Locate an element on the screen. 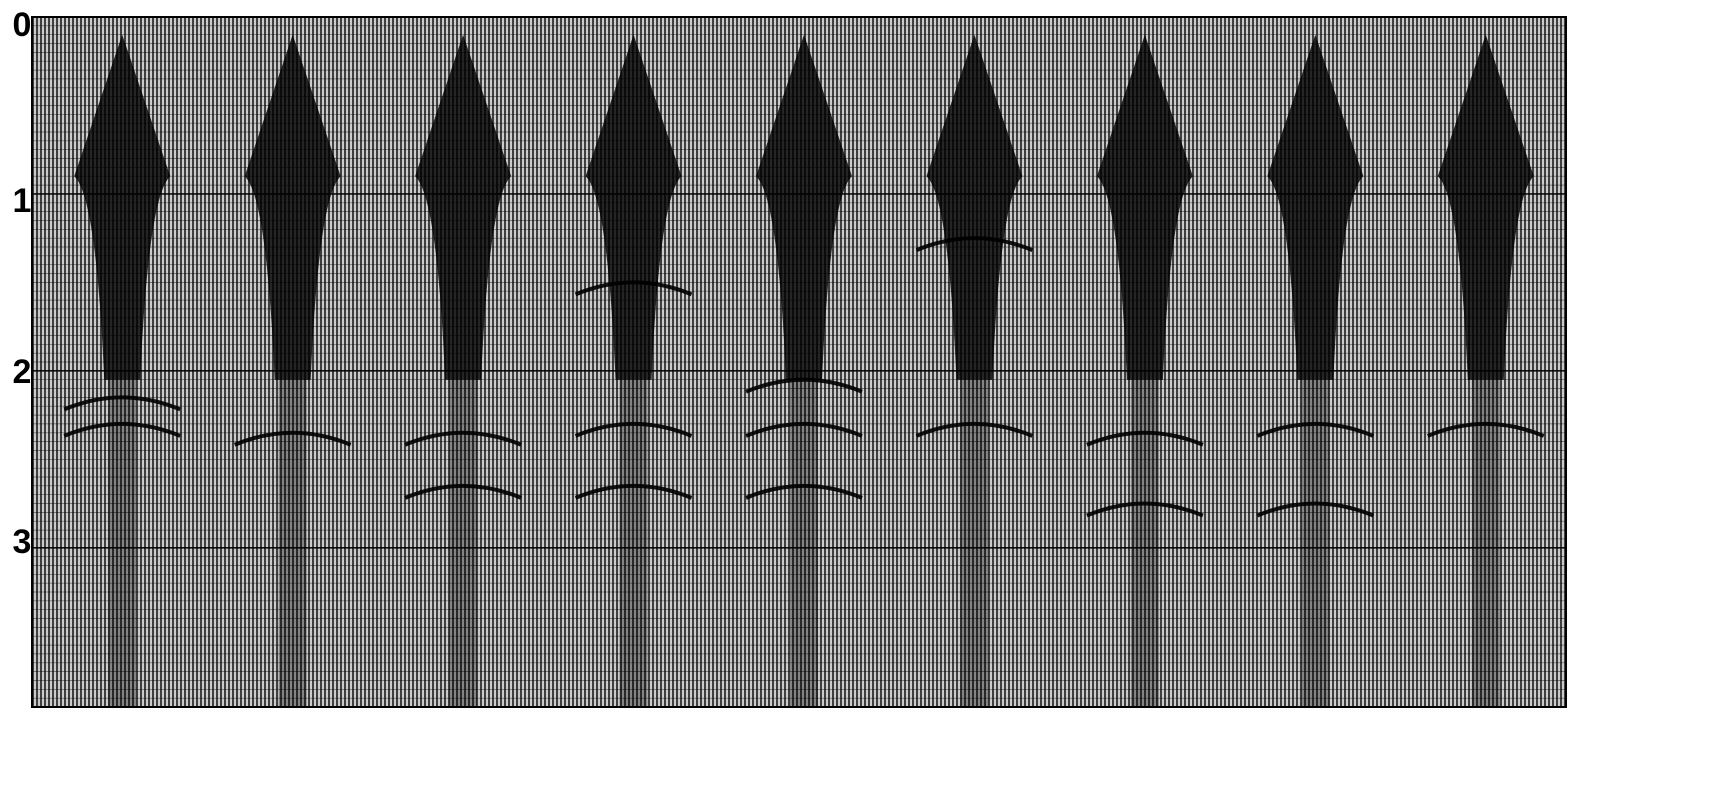 The image size is (1736, 785). y-tick-label-1: 1 is located at coordinates (22, 201).